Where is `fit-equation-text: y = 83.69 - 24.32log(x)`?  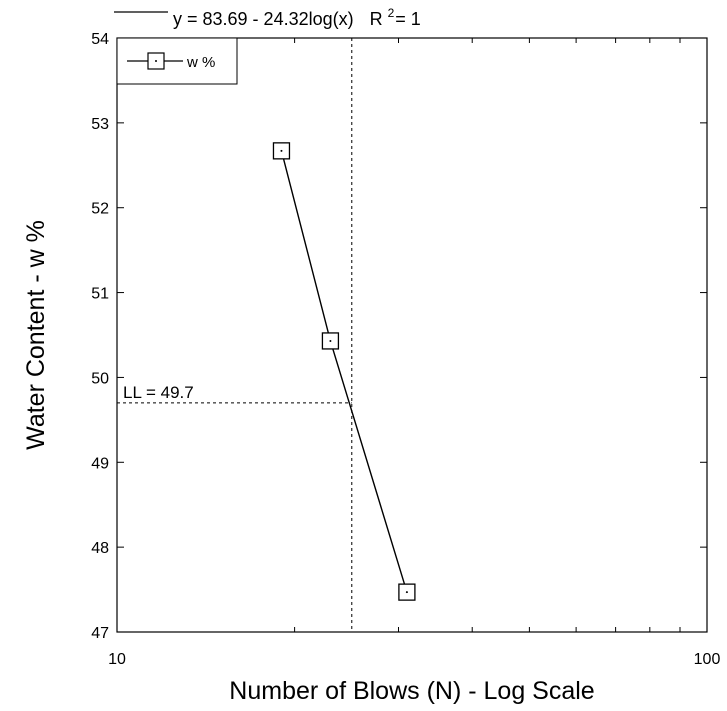
fit-equation-text: y = 83.69 - 24.32log(x) is located at coordinates (263, 19).